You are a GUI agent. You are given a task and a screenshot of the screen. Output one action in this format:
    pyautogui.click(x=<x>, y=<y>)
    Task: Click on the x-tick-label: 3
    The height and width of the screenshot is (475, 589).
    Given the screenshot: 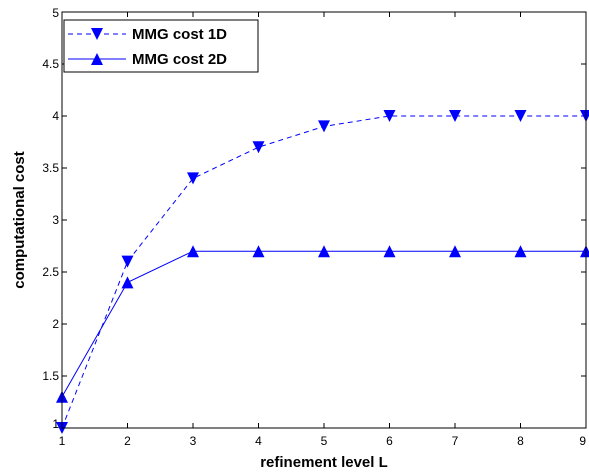 What is the action you would take?
    pyautogui.click(x=193, y=441)
    